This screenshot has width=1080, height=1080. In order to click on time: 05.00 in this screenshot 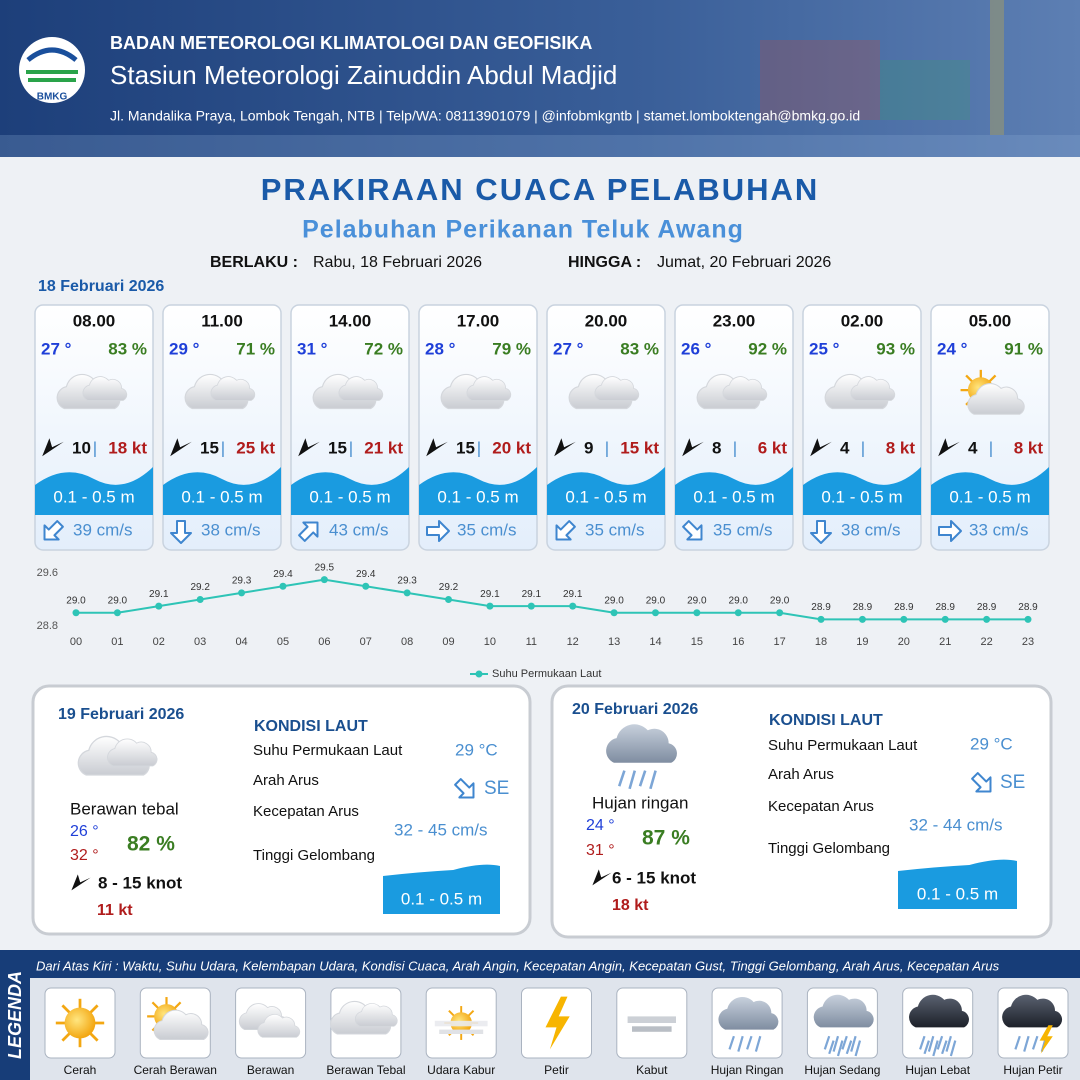, I will do `click(990, 320)`.